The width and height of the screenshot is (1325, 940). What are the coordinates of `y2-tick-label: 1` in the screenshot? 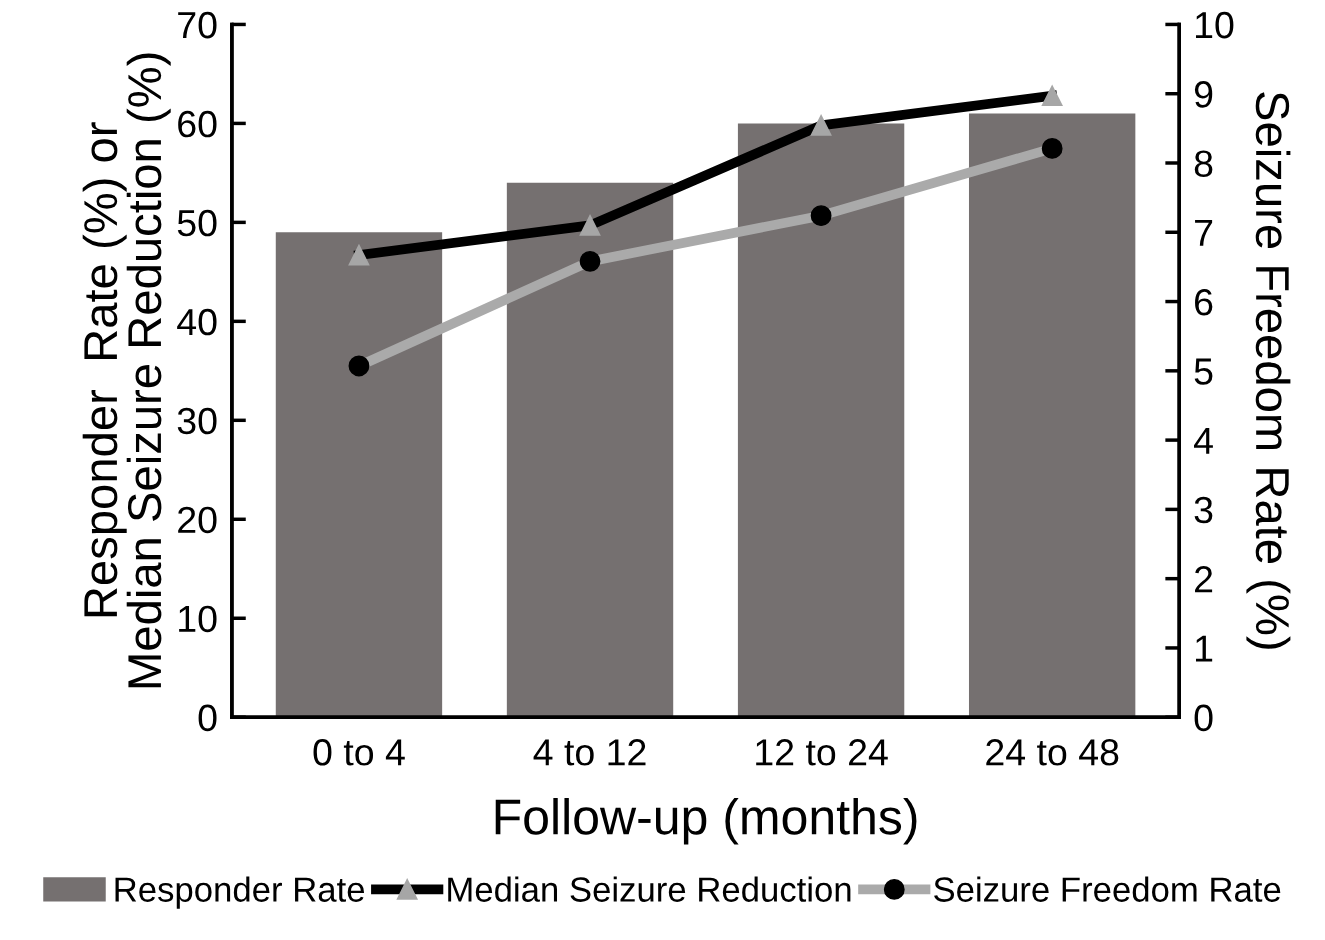 It's located at (1204, 648).